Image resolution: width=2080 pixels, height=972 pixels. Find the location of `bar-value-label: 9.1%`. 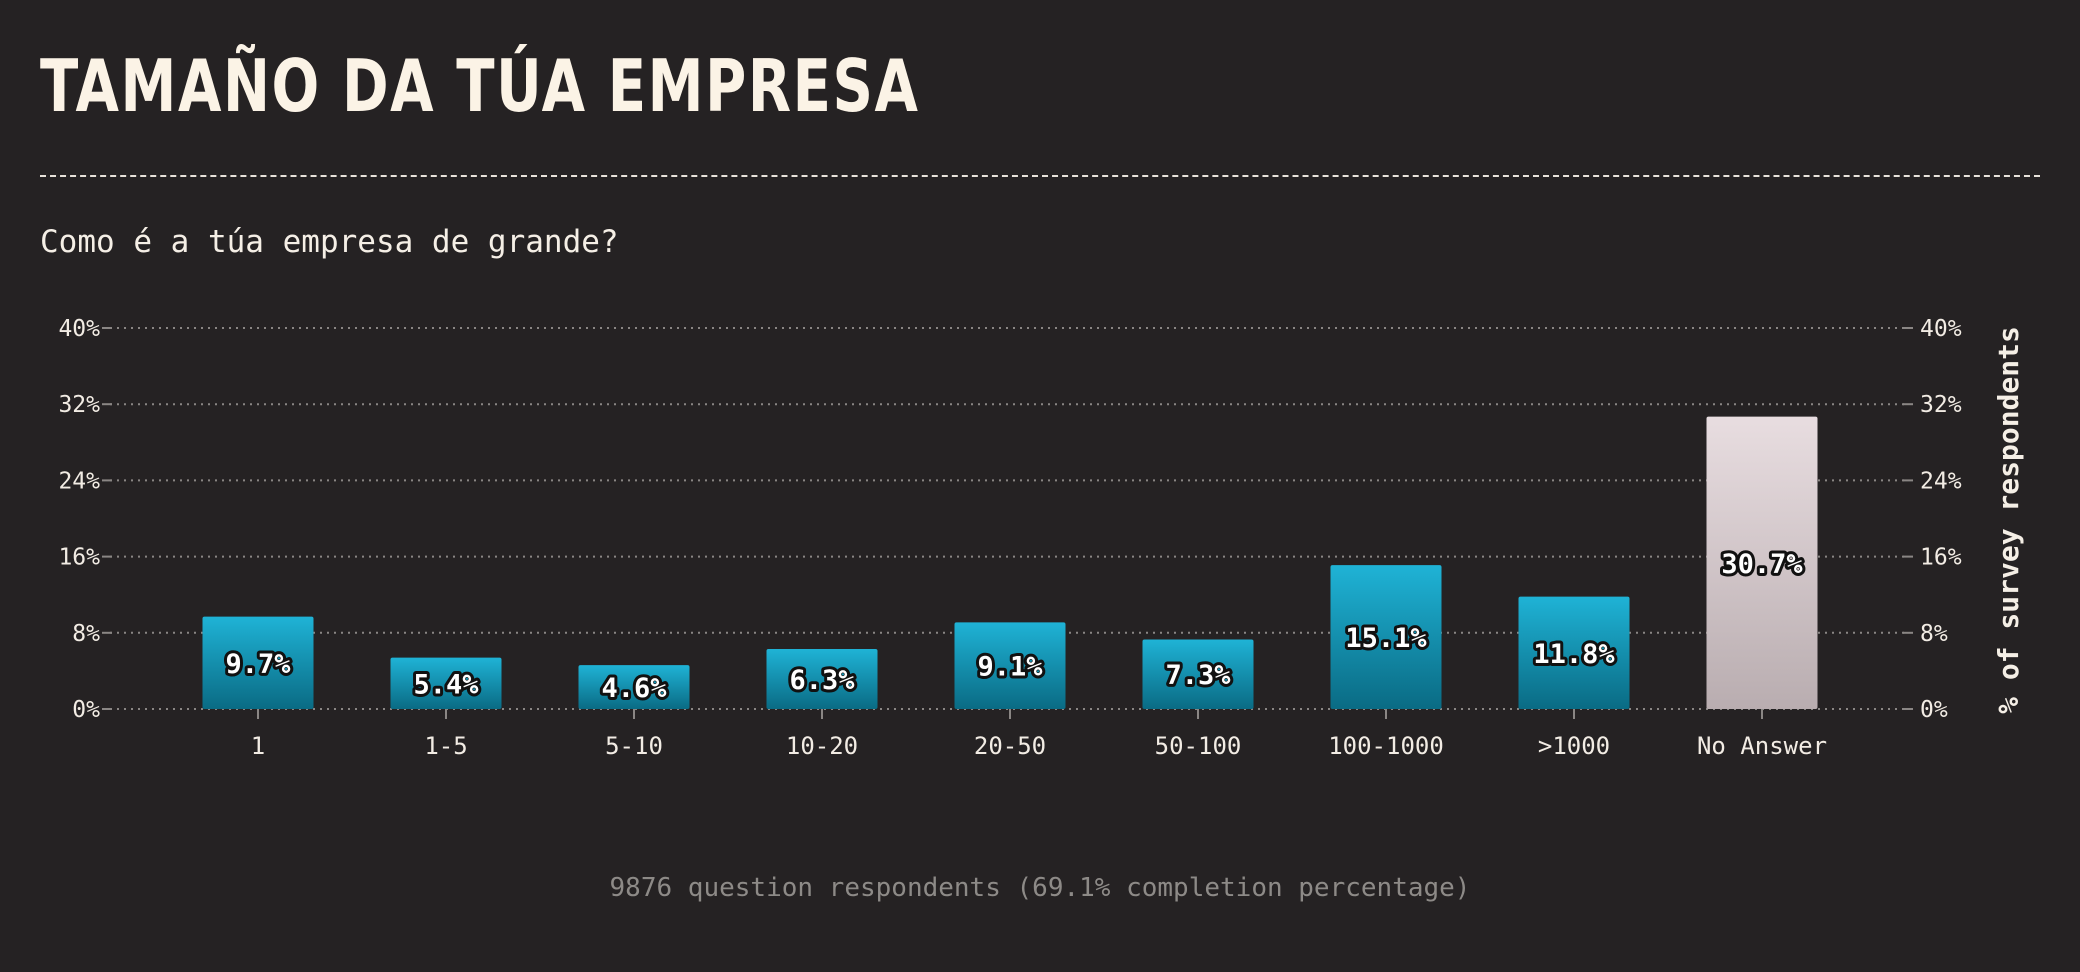

bar-value-label: 9.1% is located at coordinates (1010, 667).